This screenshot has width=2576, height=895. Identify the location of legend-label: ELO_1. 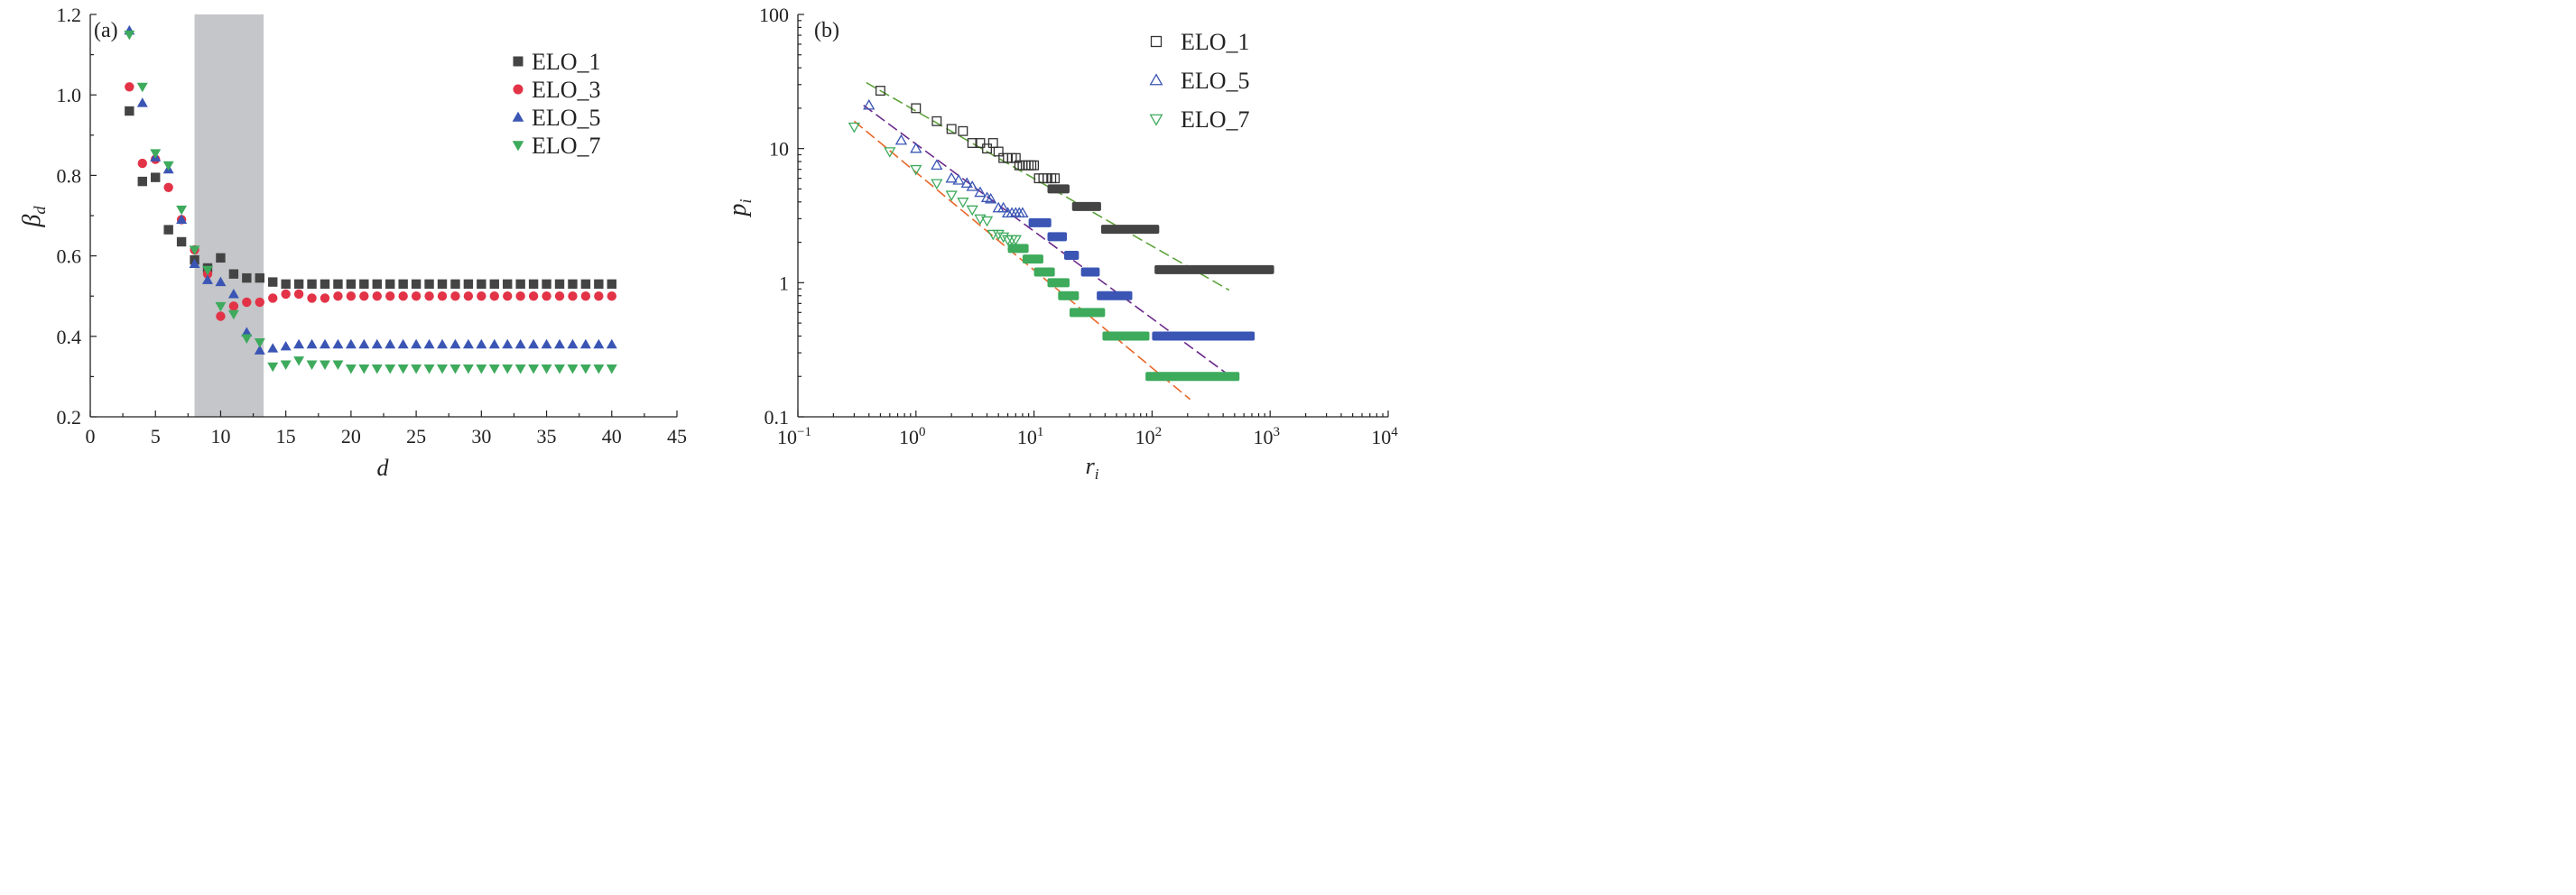
(566, 62).